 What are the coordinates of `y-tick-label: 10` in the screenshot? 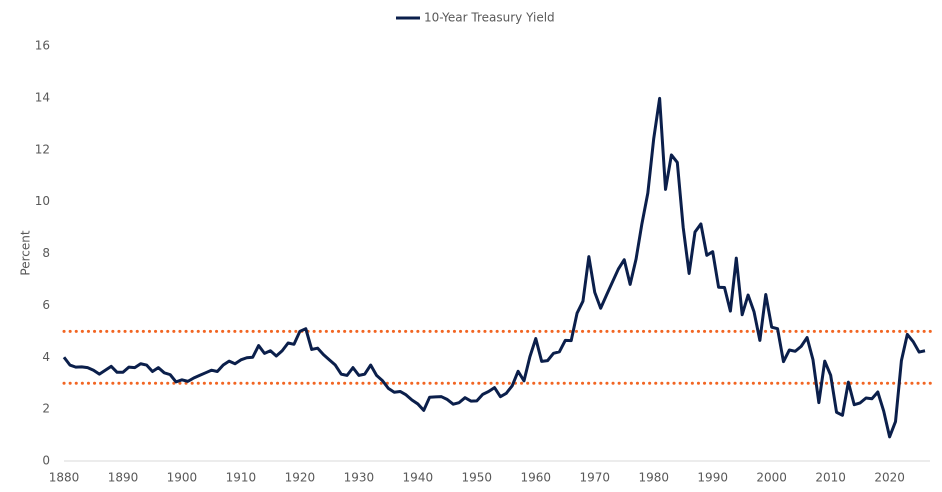 It's located at (42, 201).